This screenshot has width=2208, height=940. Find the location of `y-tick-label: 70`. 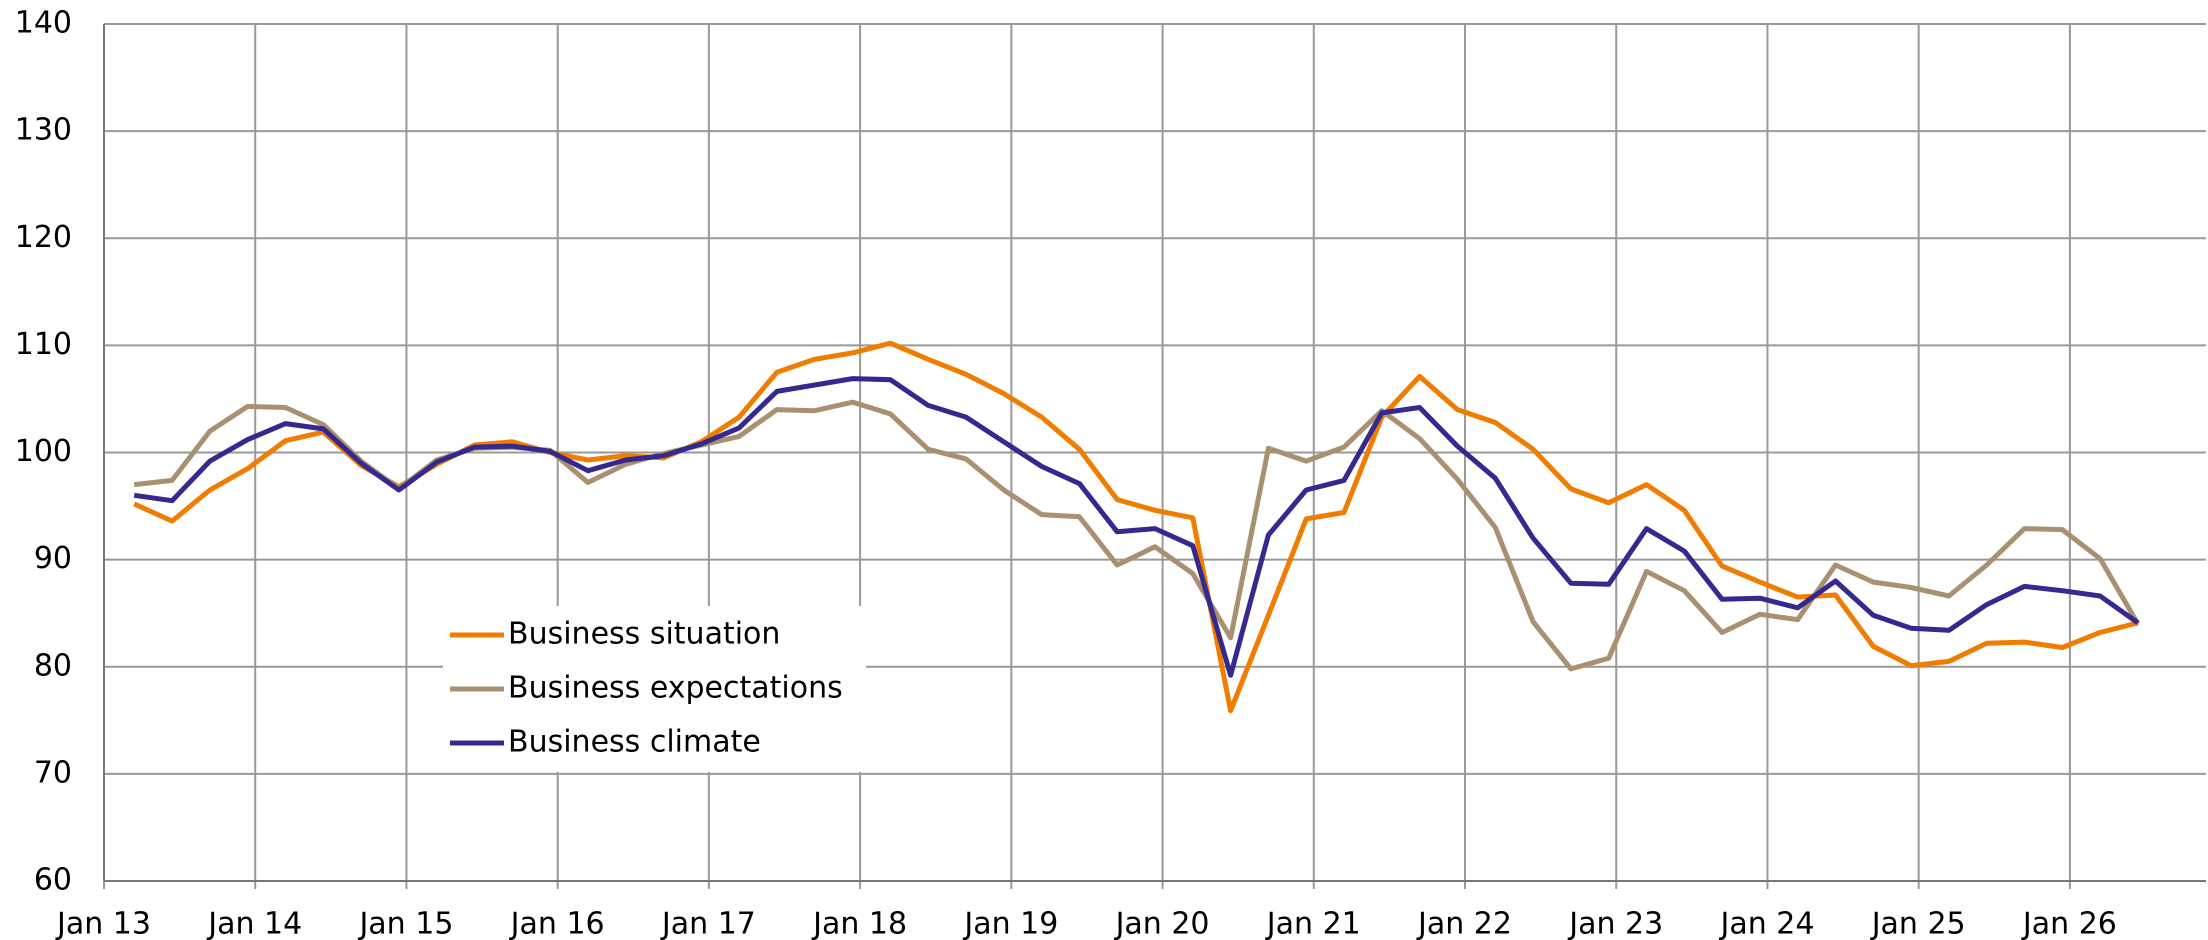

y-tick-label: 70 is located at coordinates (53, 772).